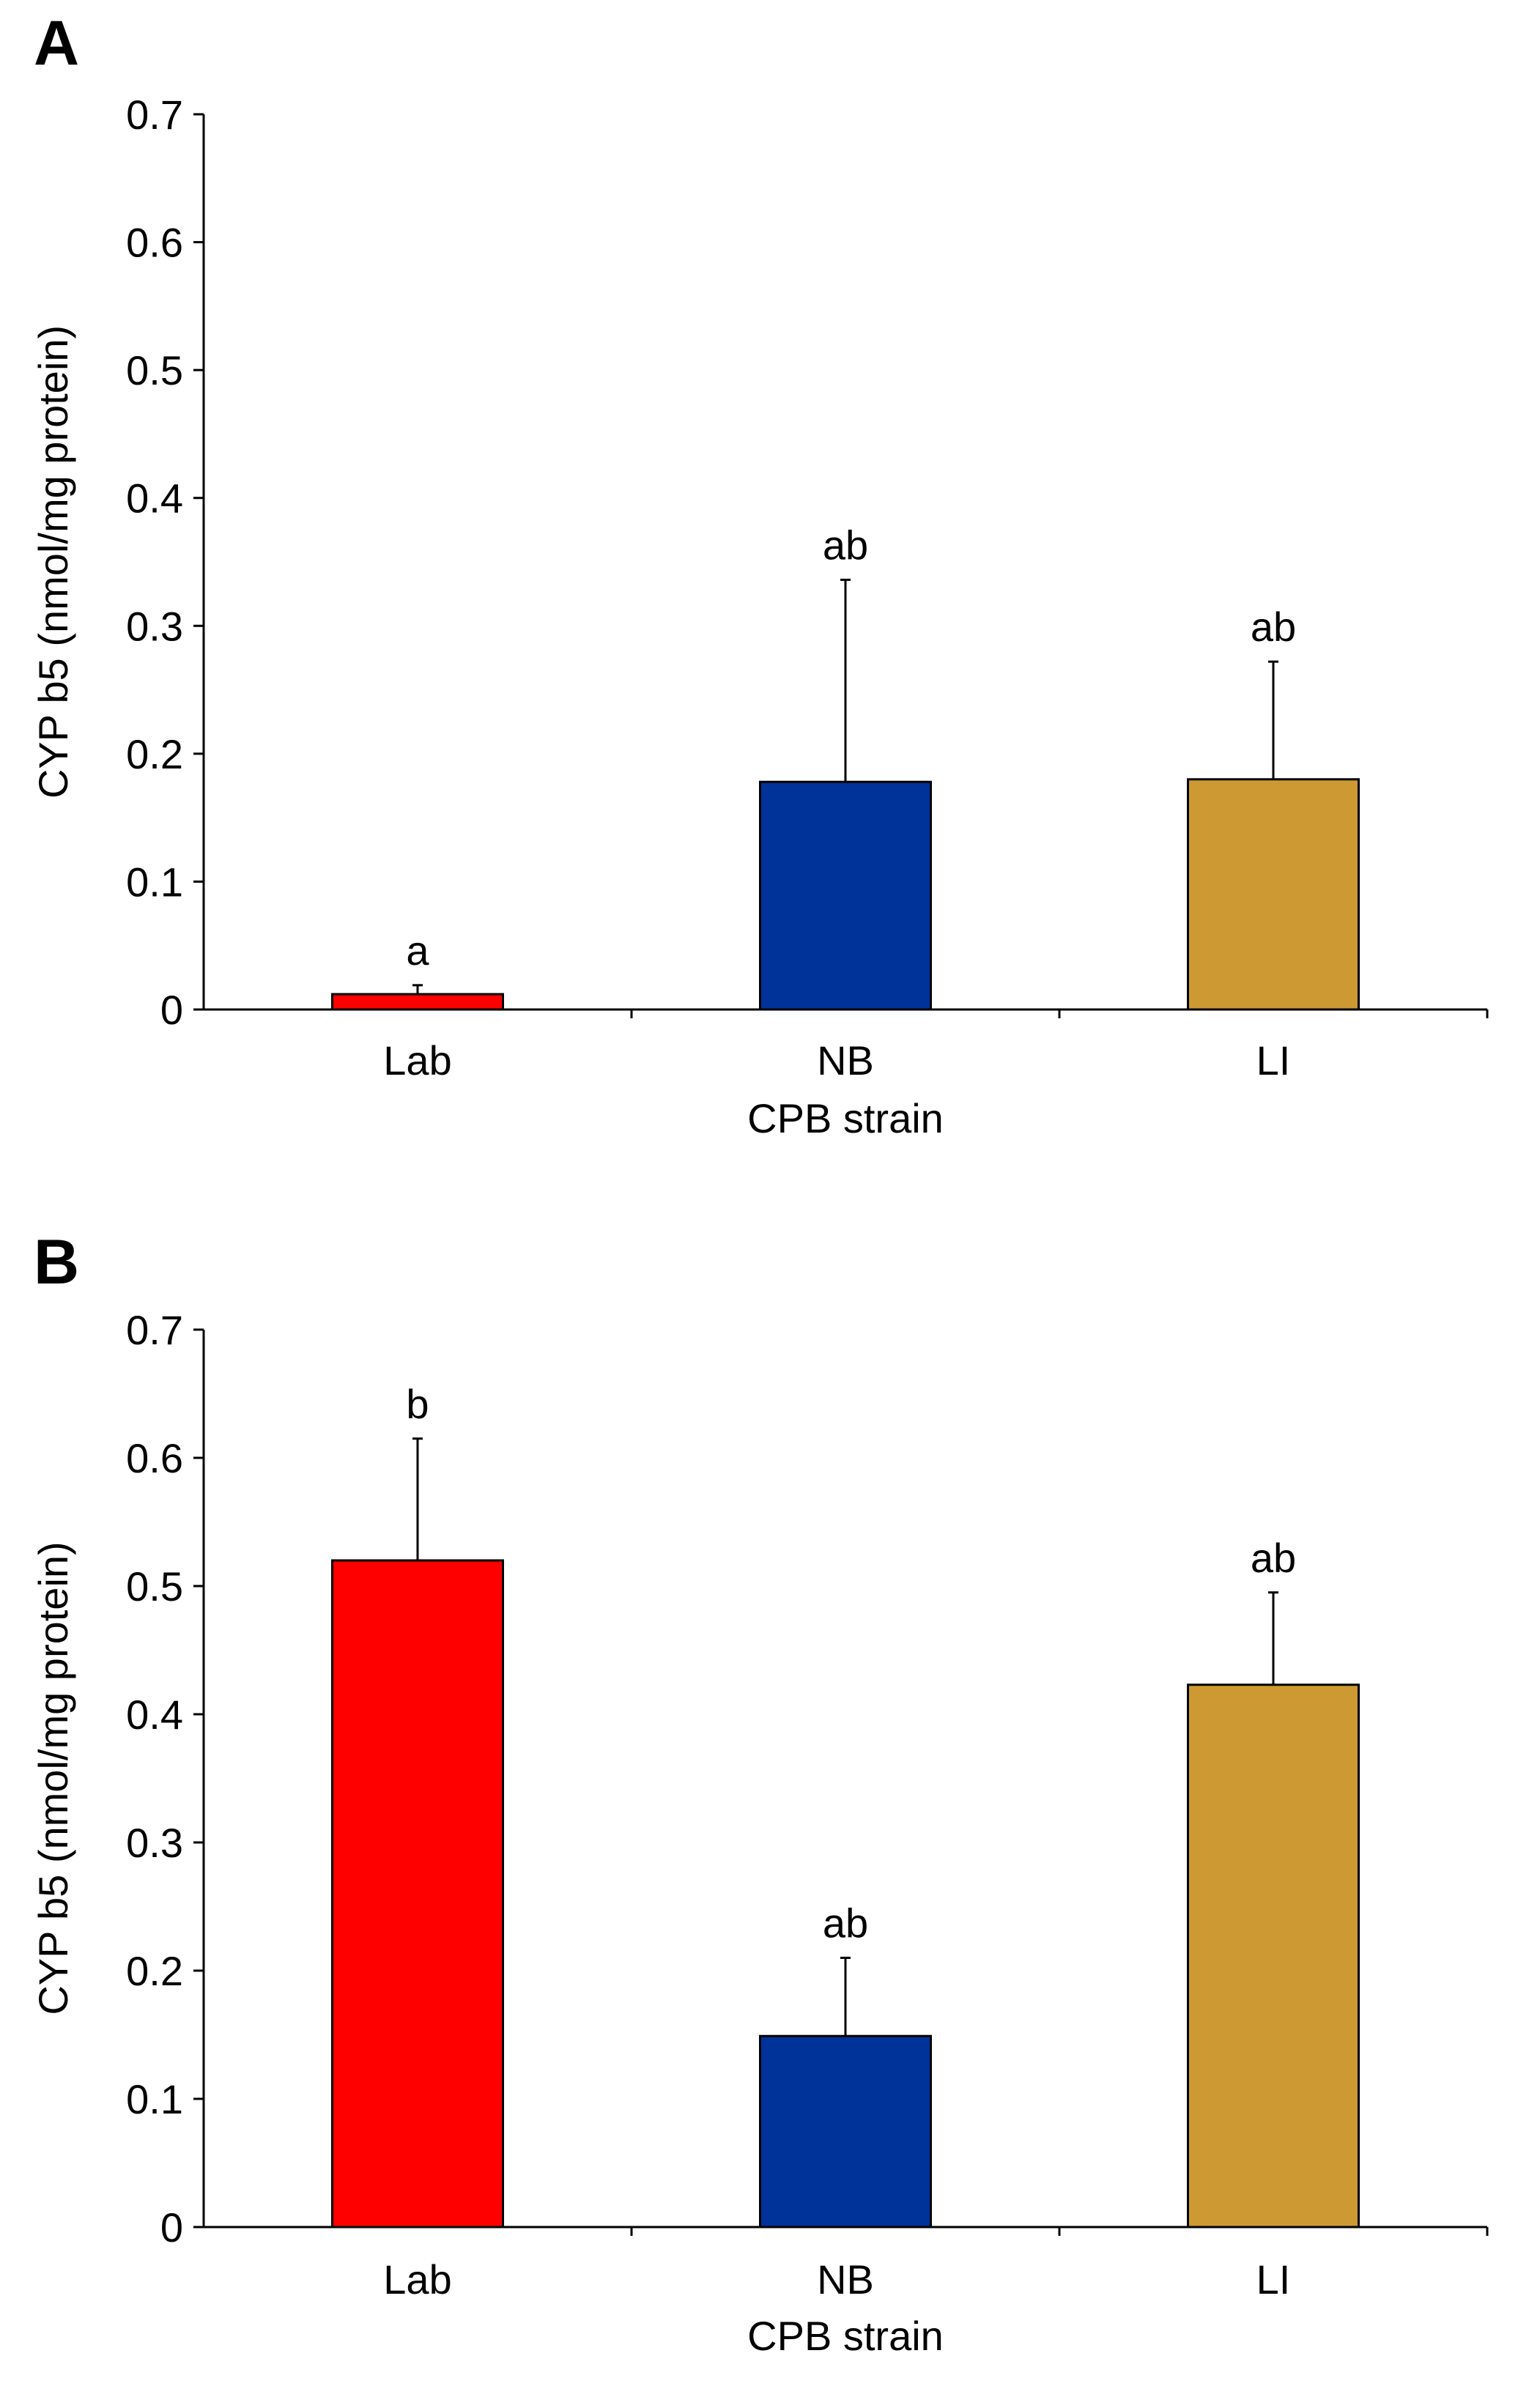  What do you see at coordinates (56, 43) in the screenshot?
I see `panel-letter: A` at bounding box center [56, 43].